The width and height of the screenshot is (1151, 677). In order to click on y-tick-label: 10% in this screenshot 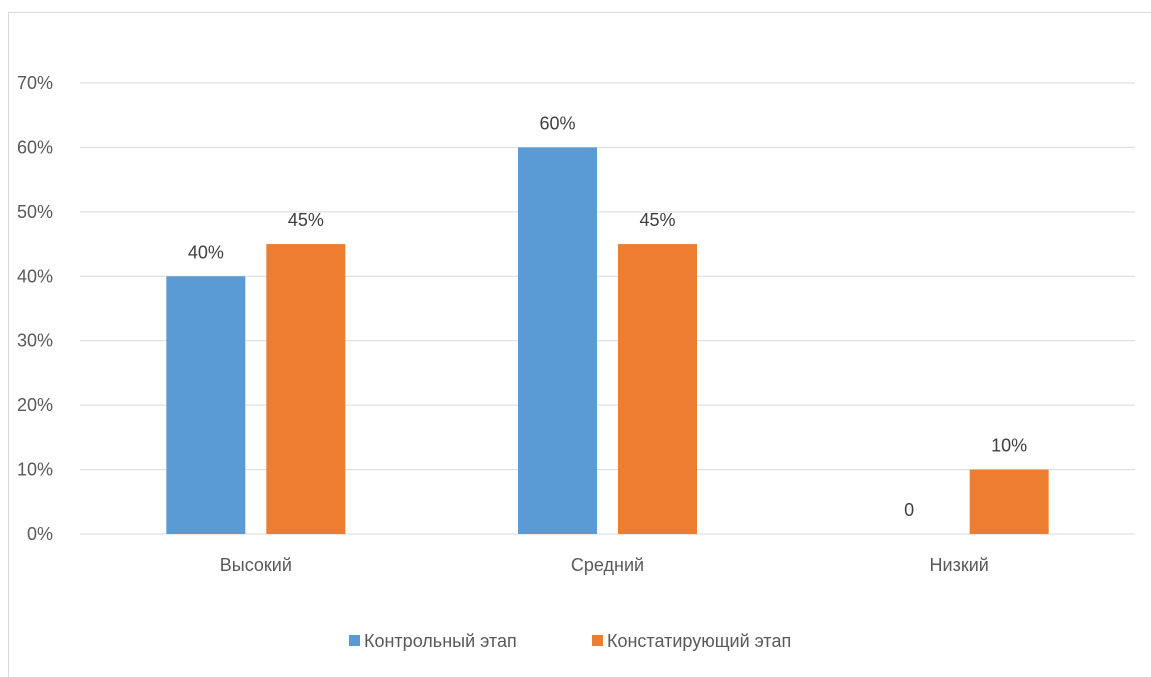, I will do `click(35, 470)`.